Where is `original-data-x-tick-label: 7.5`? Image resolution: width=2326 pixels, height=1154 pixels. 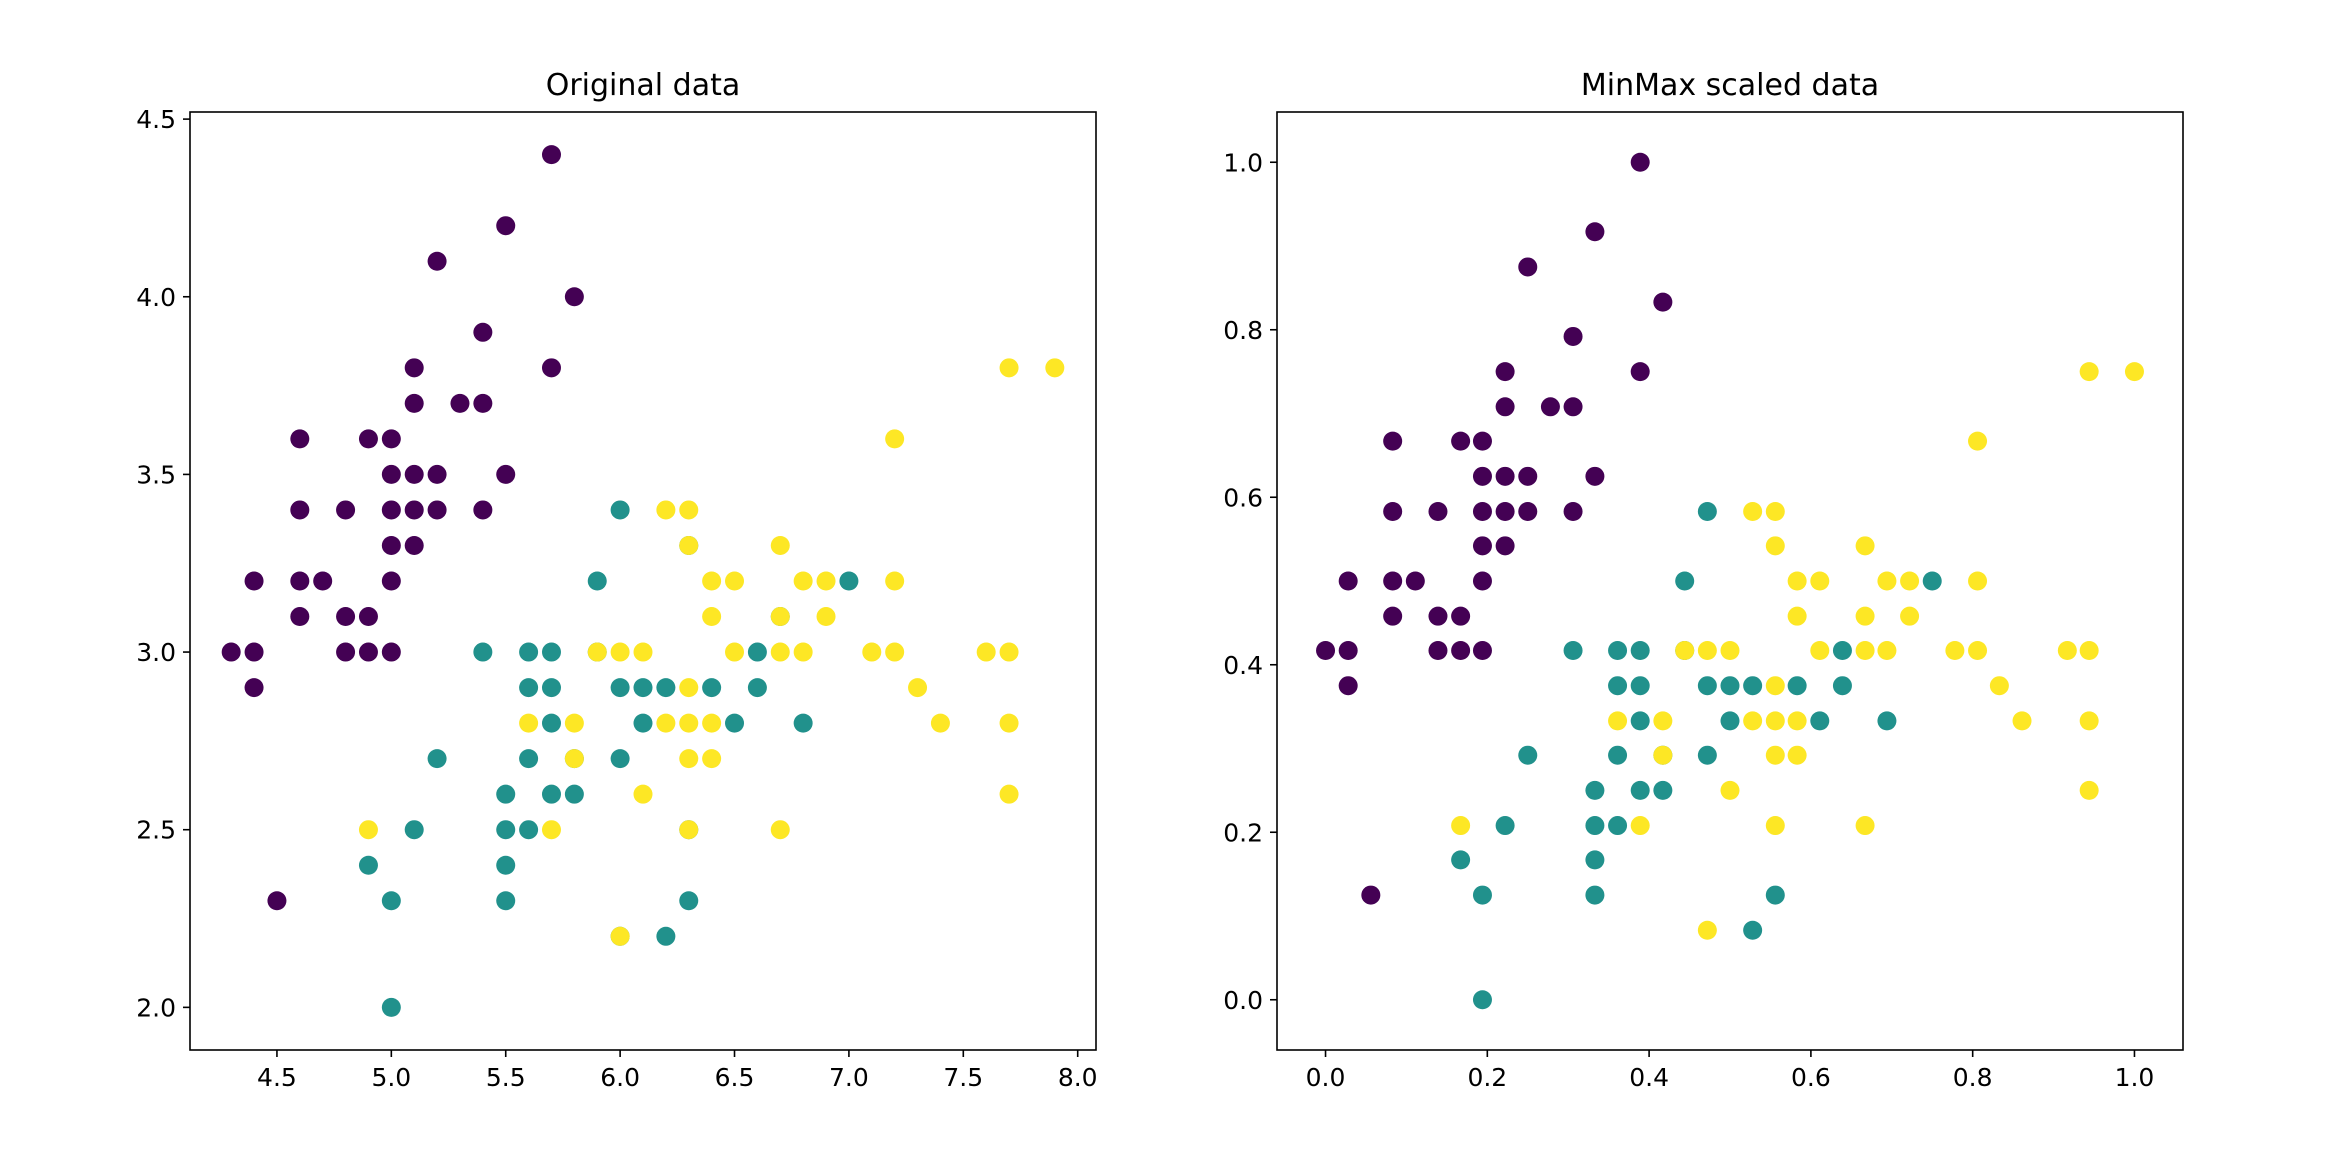 original-data-x-tick-label: 7.5 is located at coordinates (963, 1077).